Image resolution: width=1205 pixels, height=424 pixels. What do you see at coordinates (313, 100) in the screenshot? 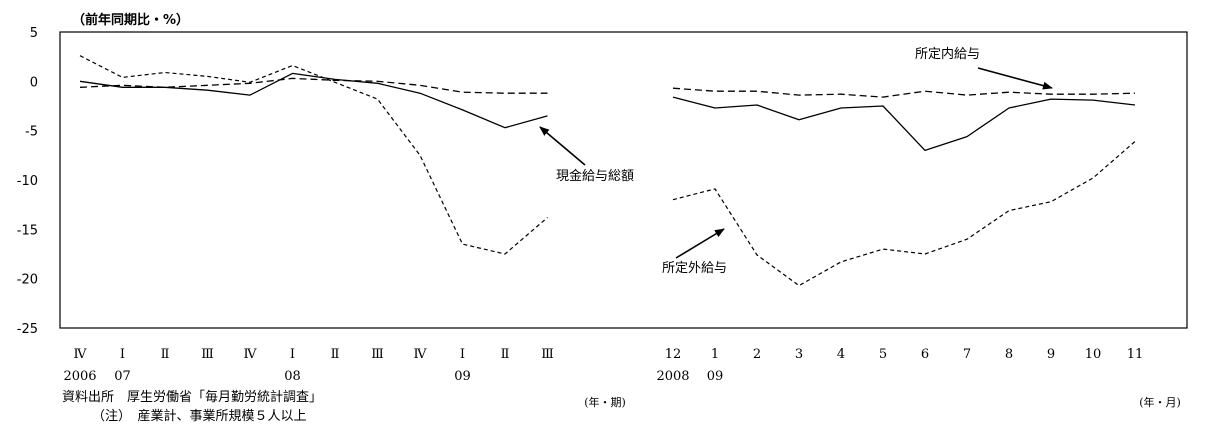
I see `series-line-cash-total-quarterly` at bounding box center [313, 100].